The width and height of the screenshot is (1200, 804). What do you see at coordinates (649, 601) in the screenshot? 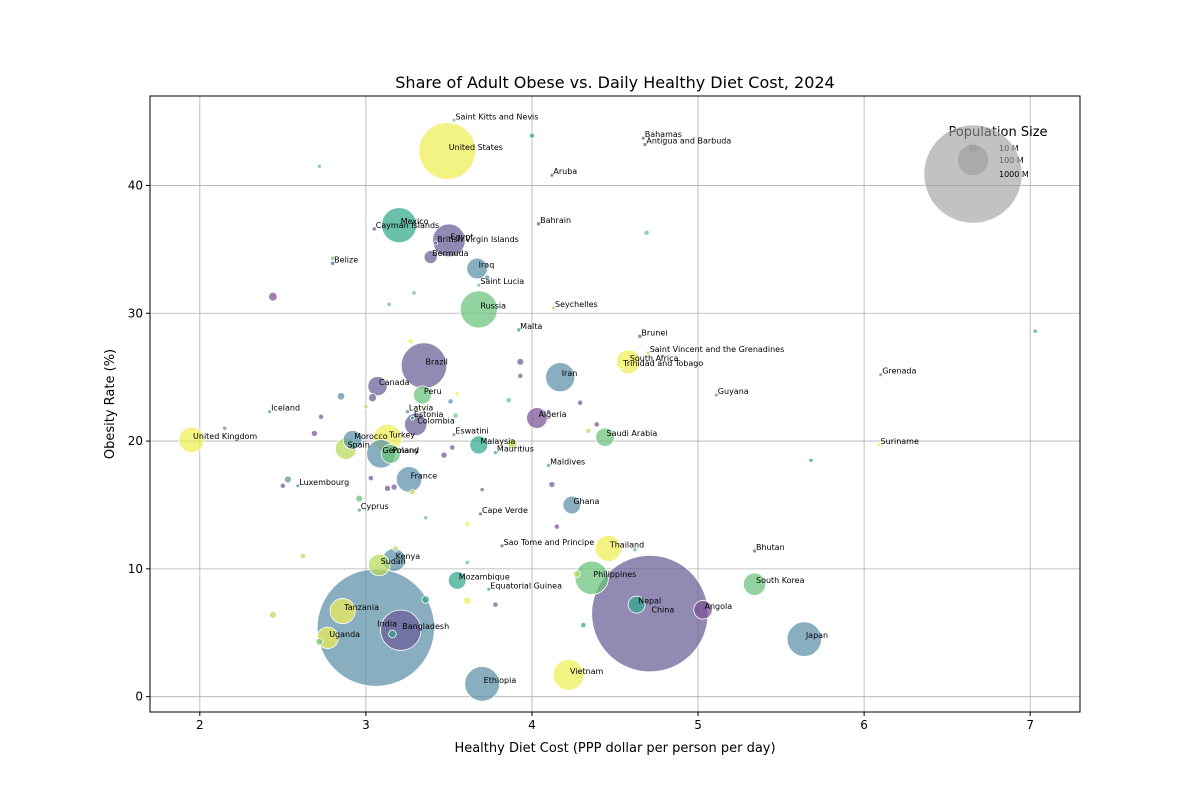
I see `point-label: Nepal` at bounding box center [649, 601].